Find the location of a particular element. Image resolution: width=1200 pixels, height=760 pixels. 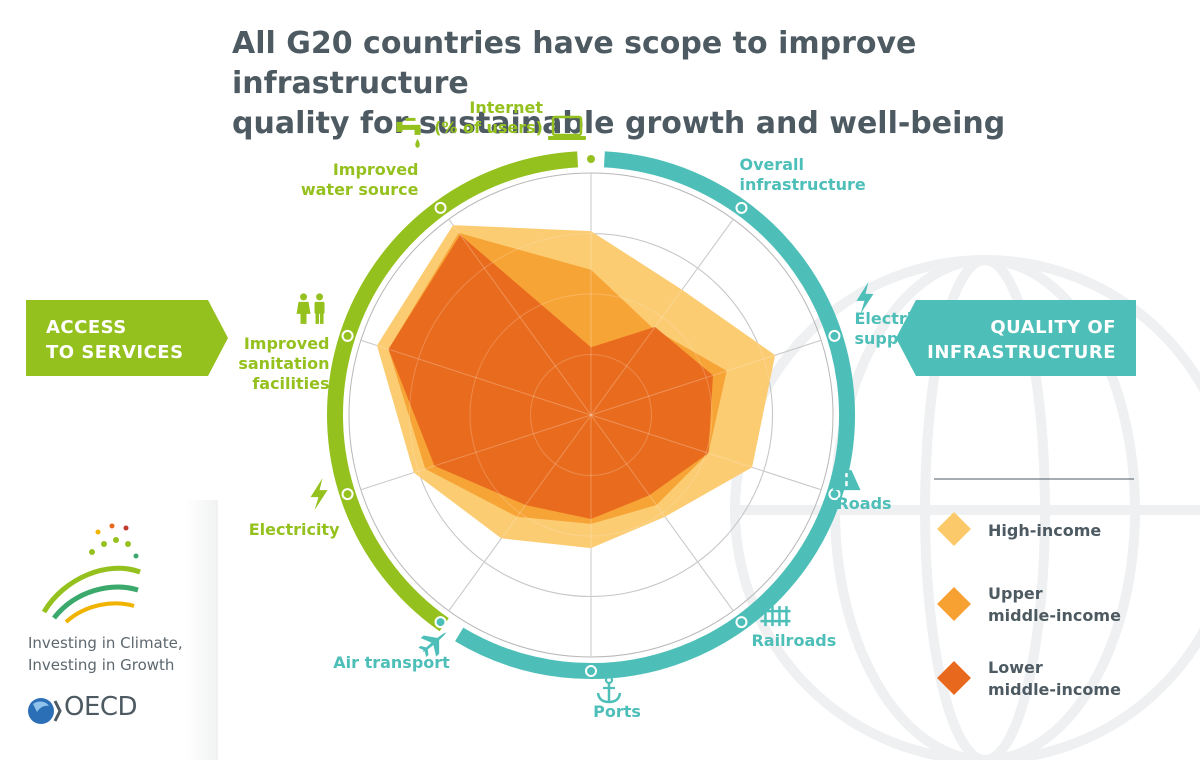

axis-label-5: Ports is located at coordinates (617, 711).